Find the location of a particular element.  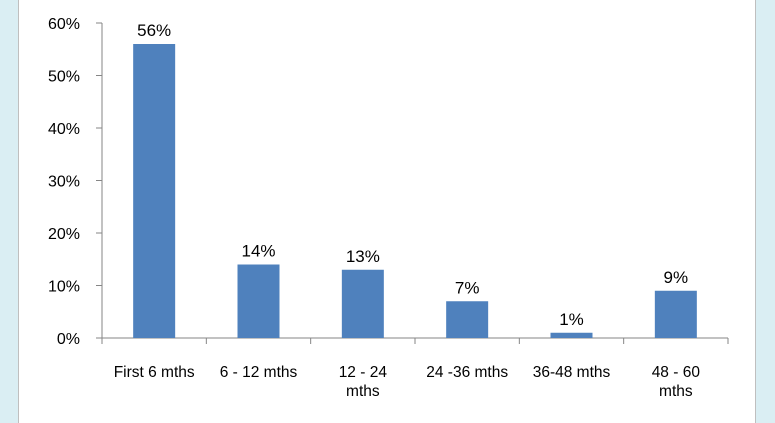

y-tick-label: 40% is located at coordinates (64, 129).